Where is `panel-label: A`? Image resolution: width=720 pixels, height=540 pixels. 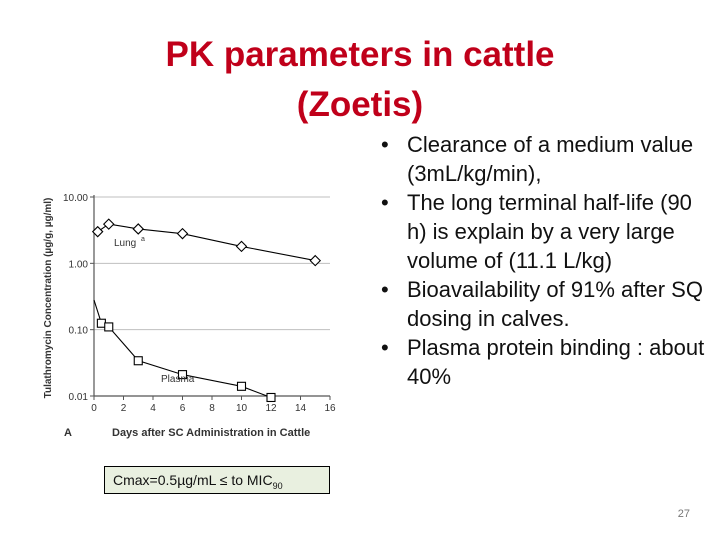 panel-label: A is located at coordinates (68, 433).